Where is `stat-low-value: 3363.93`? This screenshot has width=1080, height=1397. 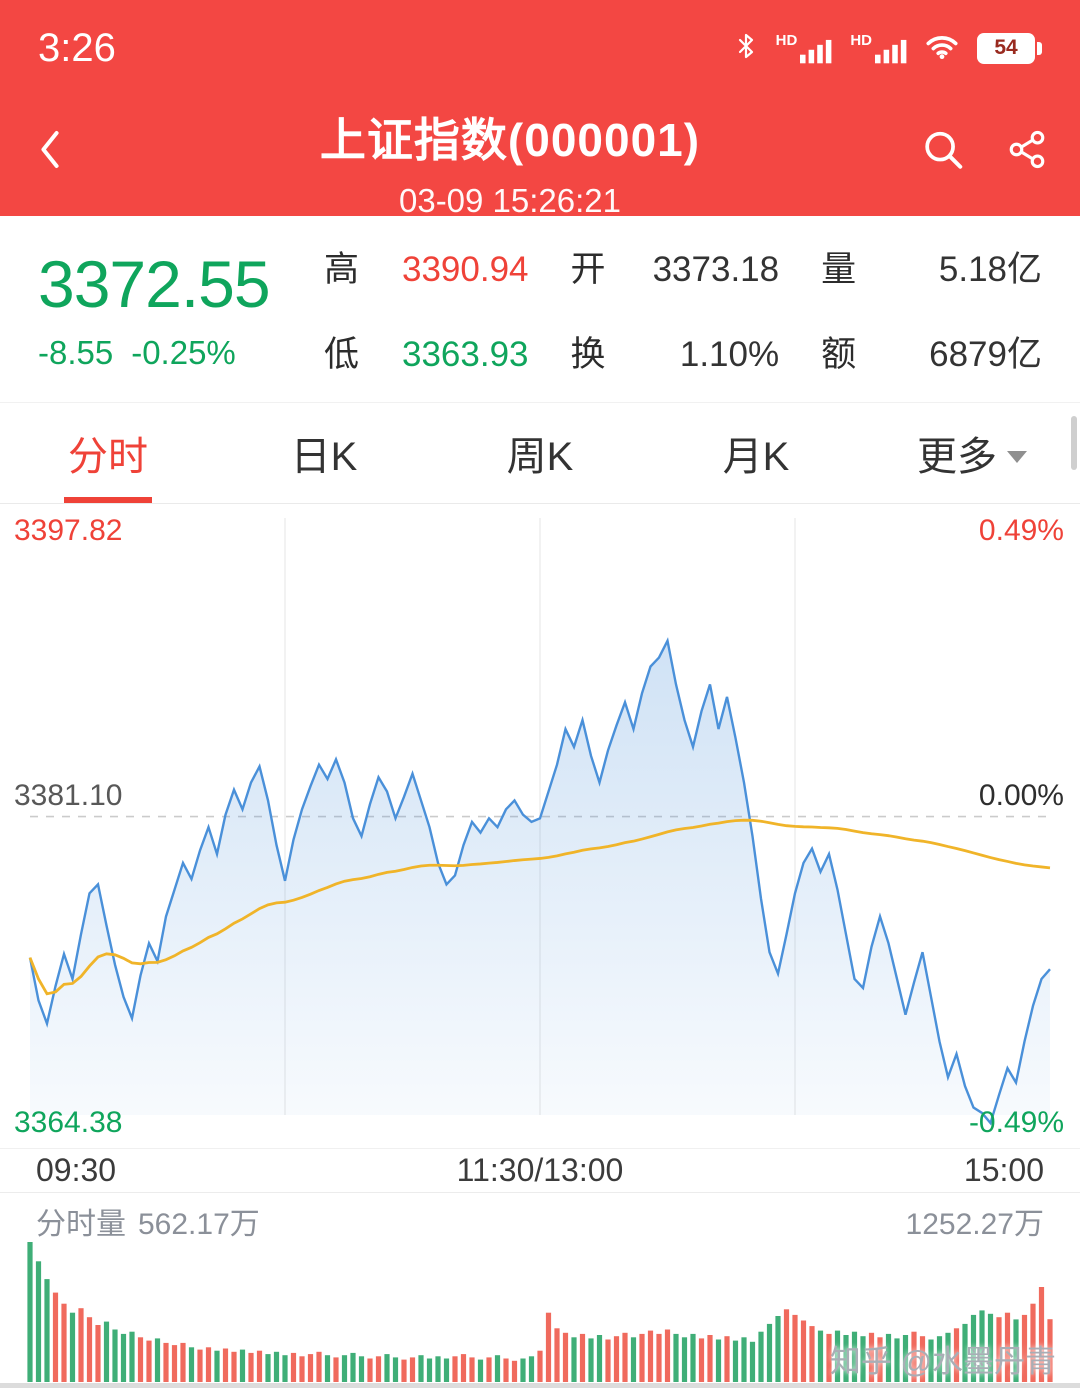 stat-low-value: 3363.93 is located at coordinates (465, 354).